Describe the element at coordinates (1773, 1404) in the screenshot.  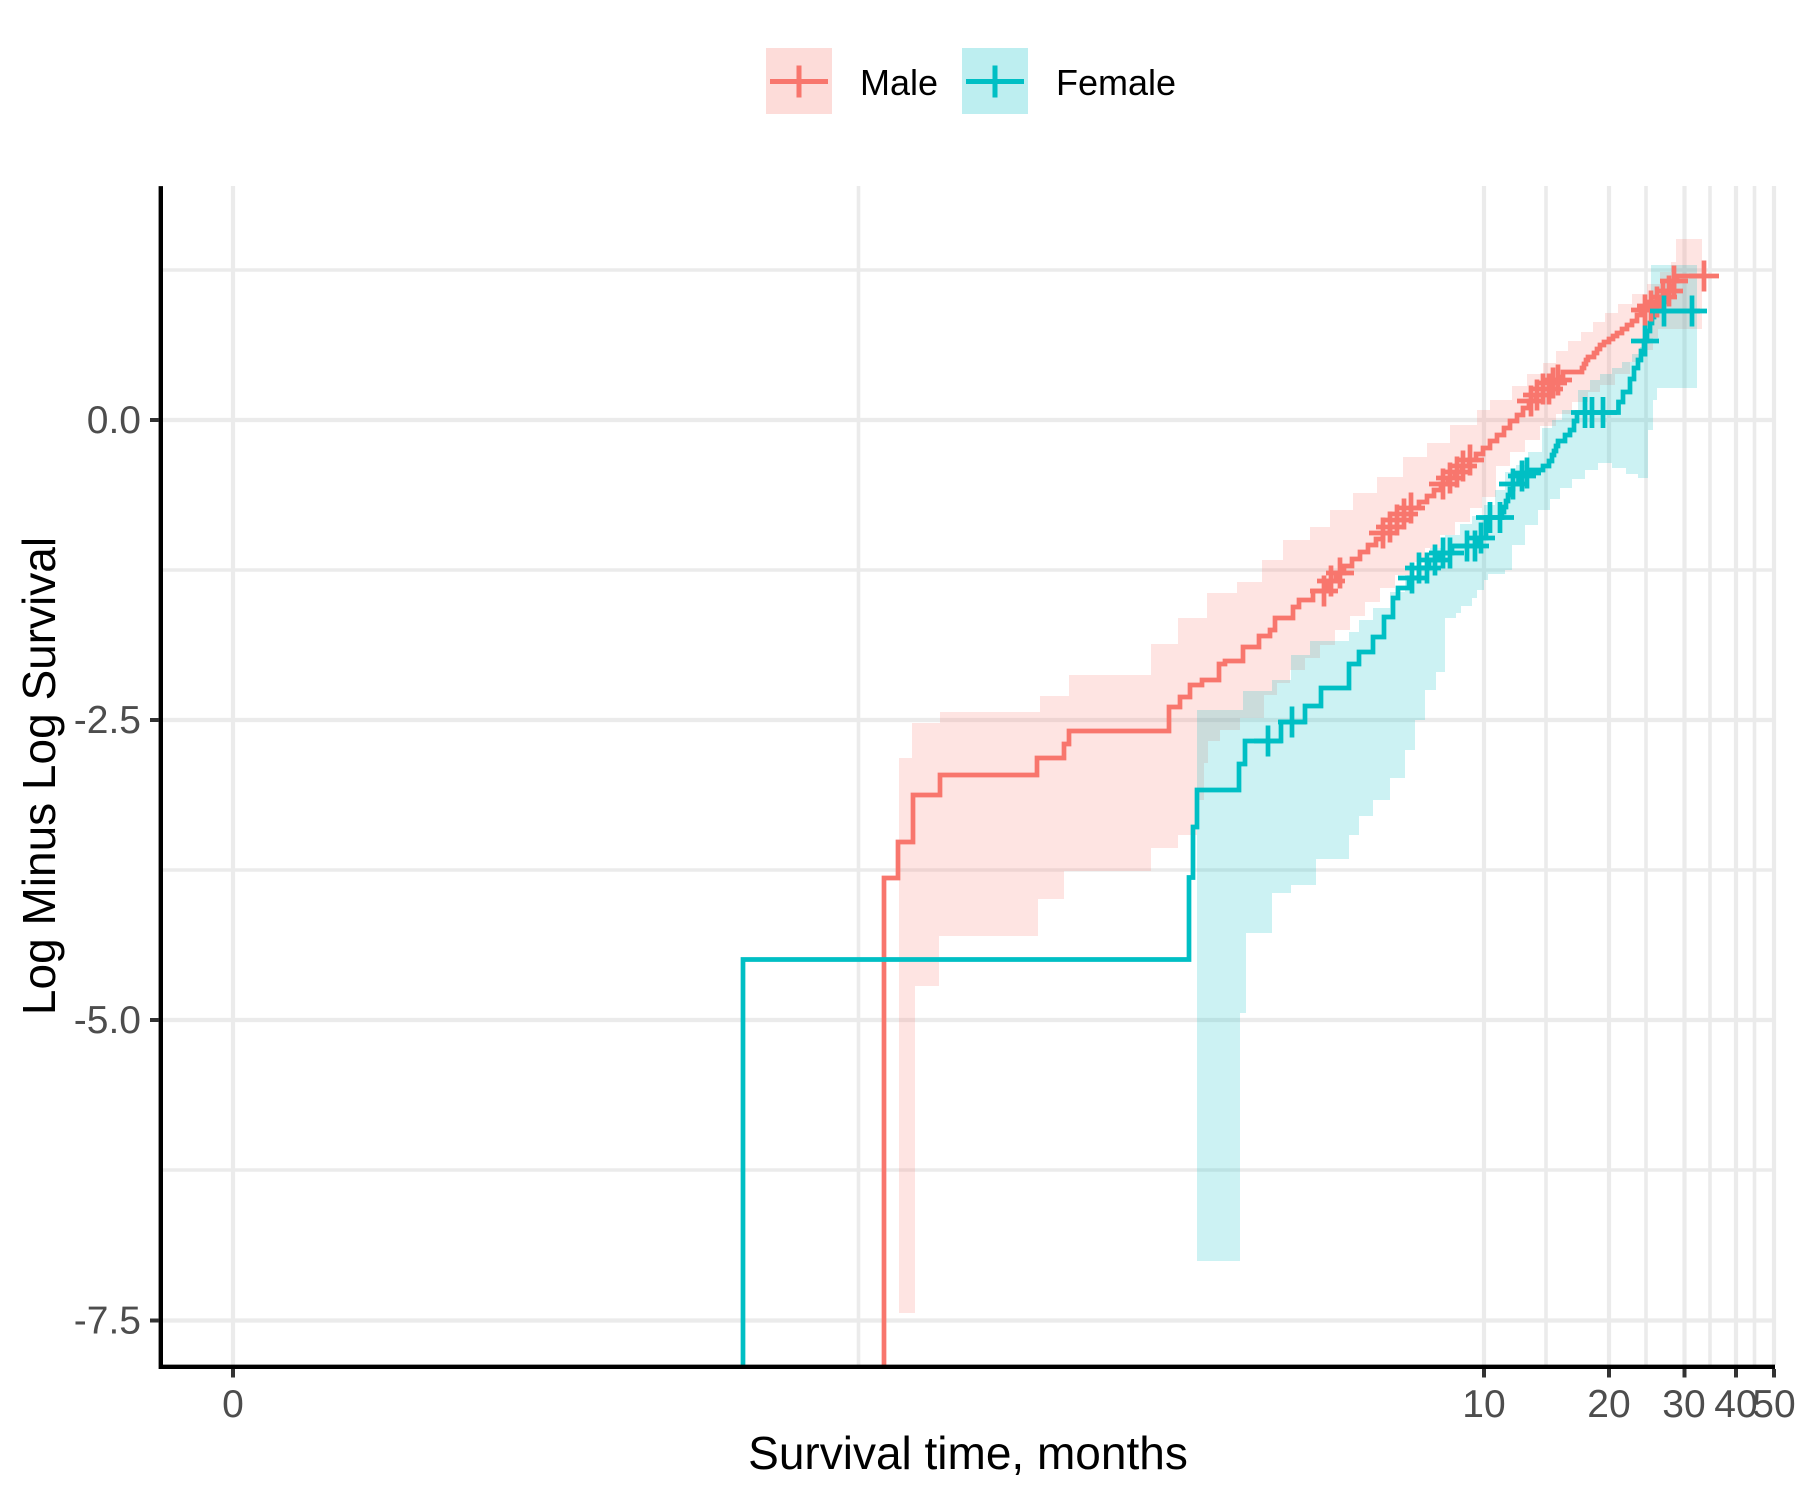
I see `svg-text: 50` at that location.